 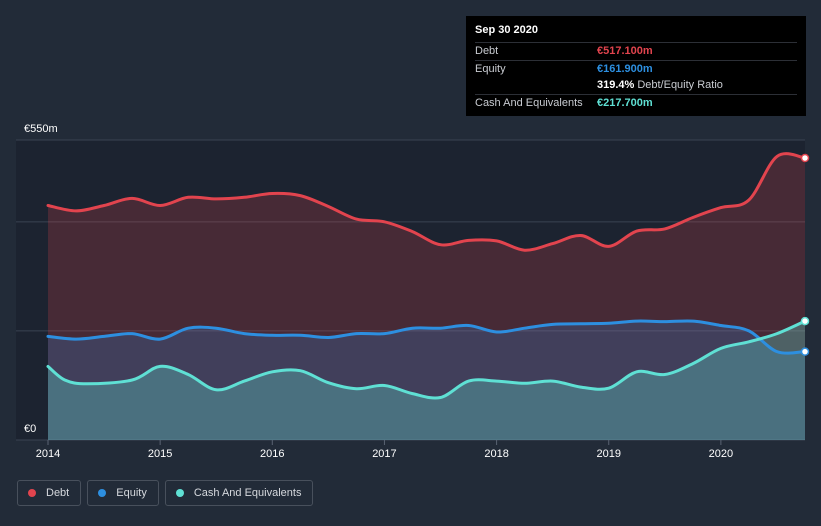 What do you see at coordinates (625, 51) in the screenshot?
I see `tooltip-debt-value: €517.100m` at bounding box center [625, 51].